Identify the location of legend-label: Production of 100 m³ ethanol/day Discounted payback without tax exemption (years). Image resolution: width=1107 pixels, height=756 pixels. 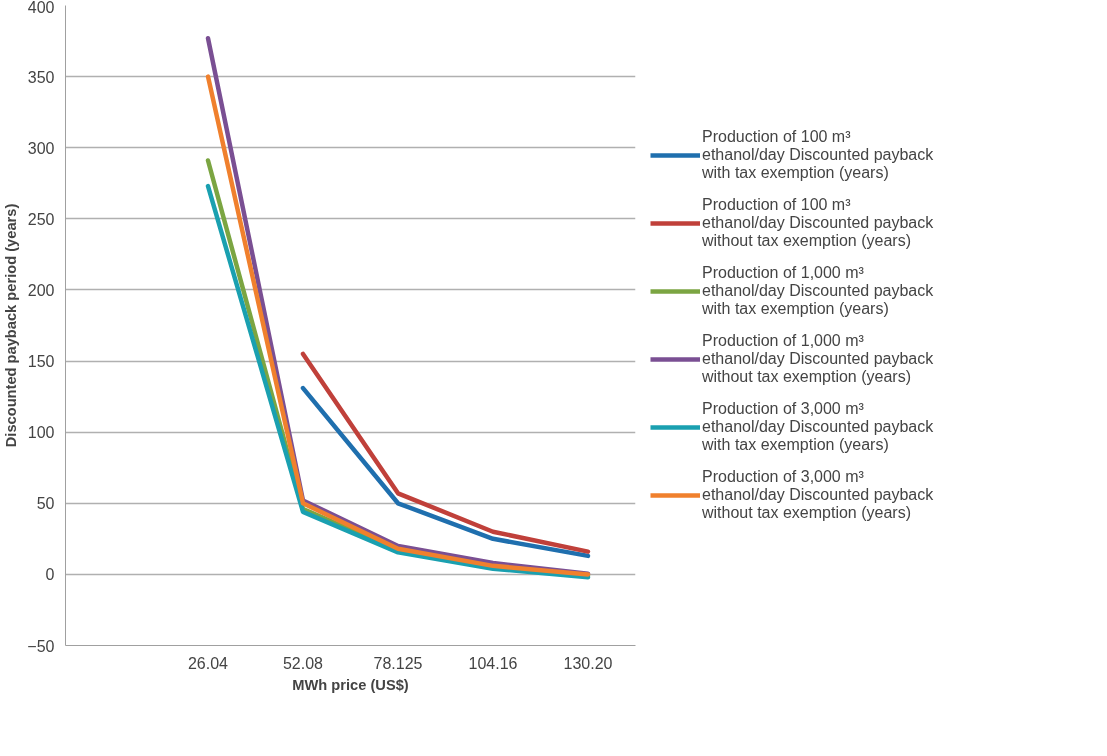
(818, 223).